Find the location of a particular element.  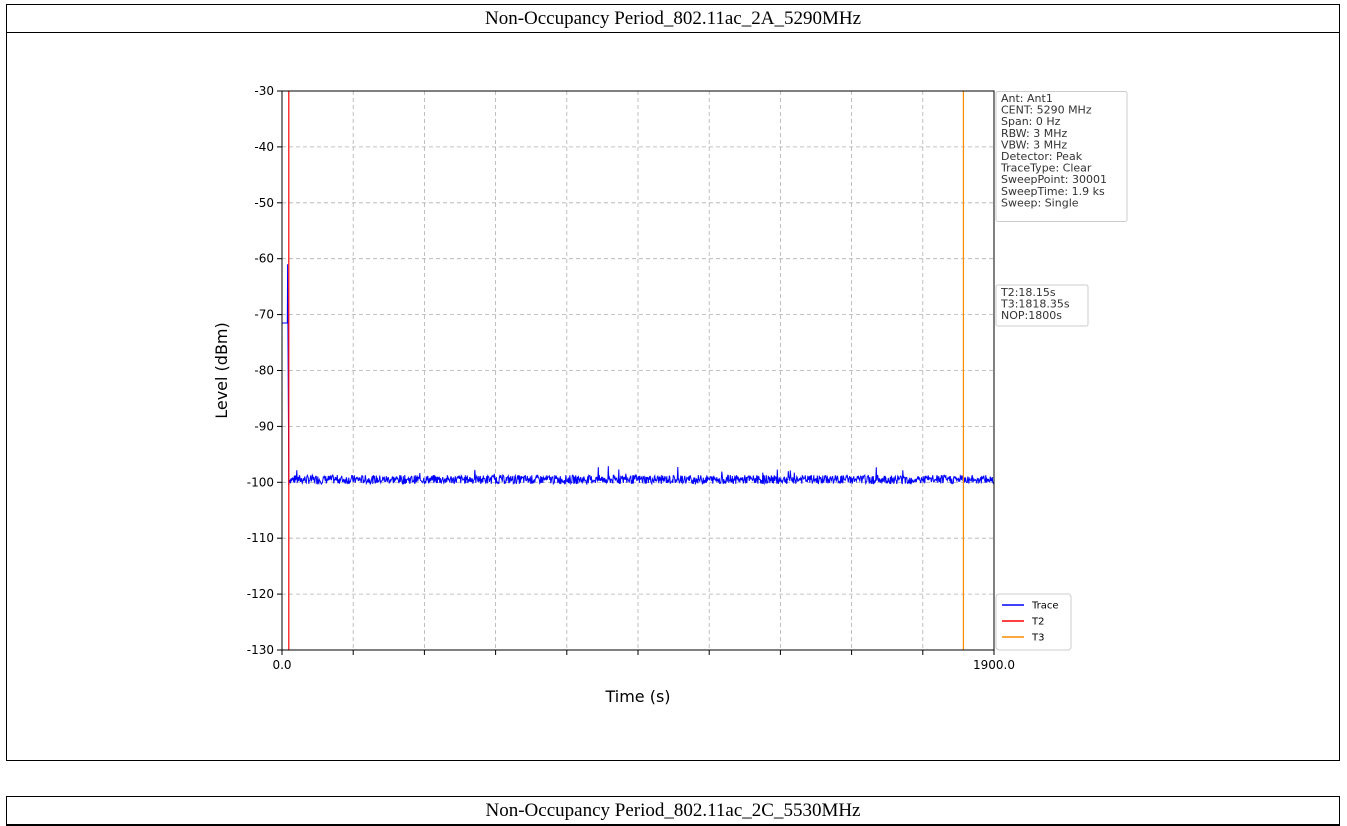

x-tick-label: 1900.0 is located at coordinates (994, 665).